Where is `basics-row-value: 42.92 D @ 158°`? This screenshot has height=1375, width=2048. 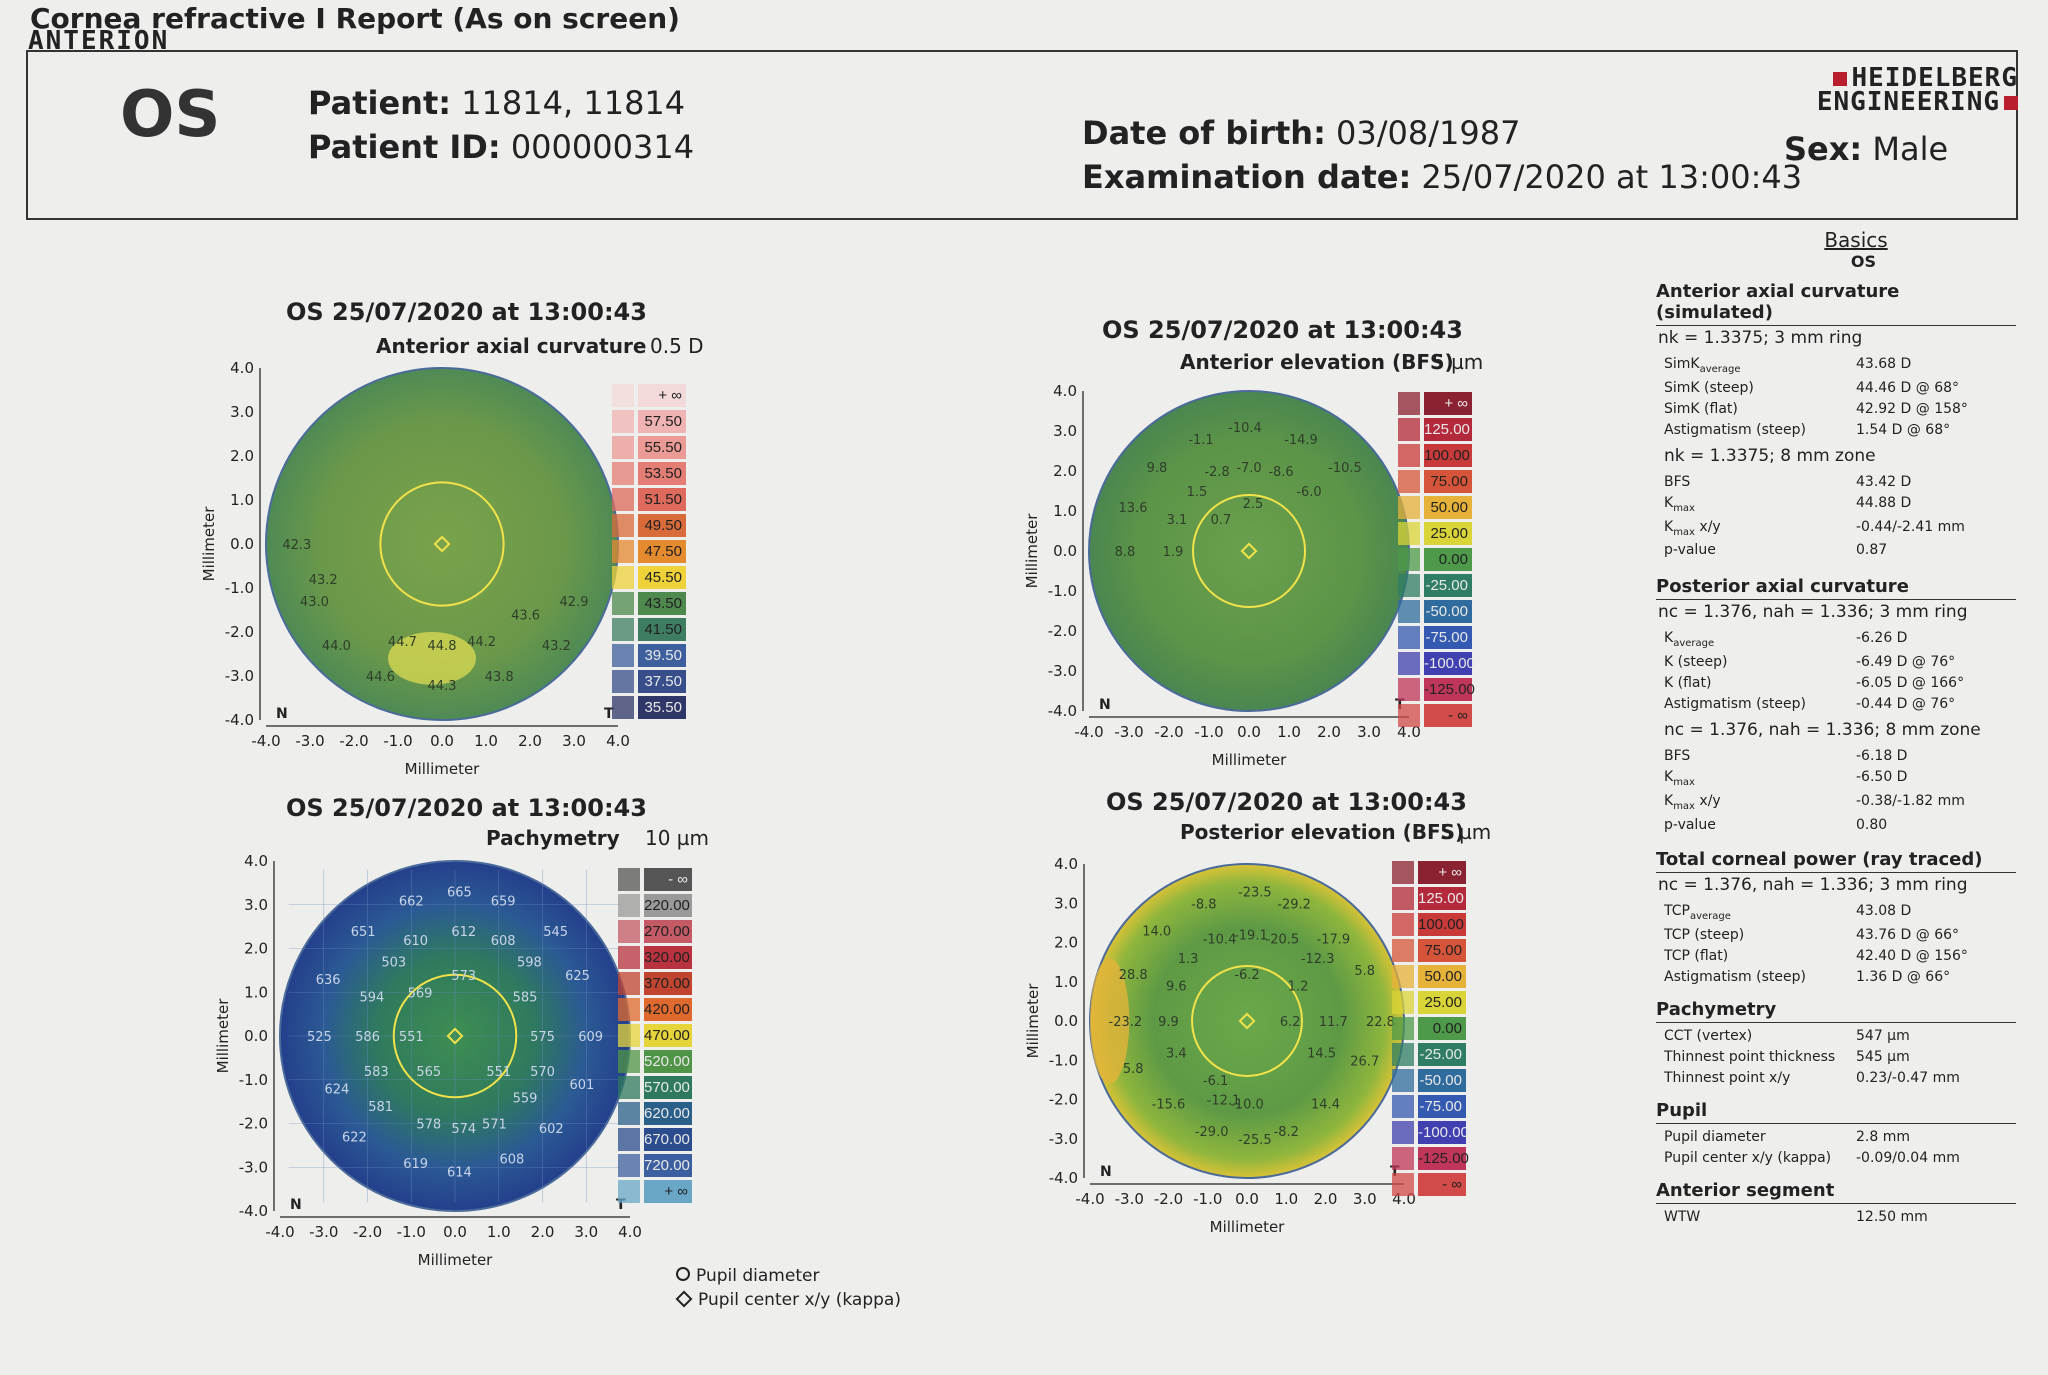 basics-row-value: 42.92 D @ 158° is located at coordinates (1912, 408).